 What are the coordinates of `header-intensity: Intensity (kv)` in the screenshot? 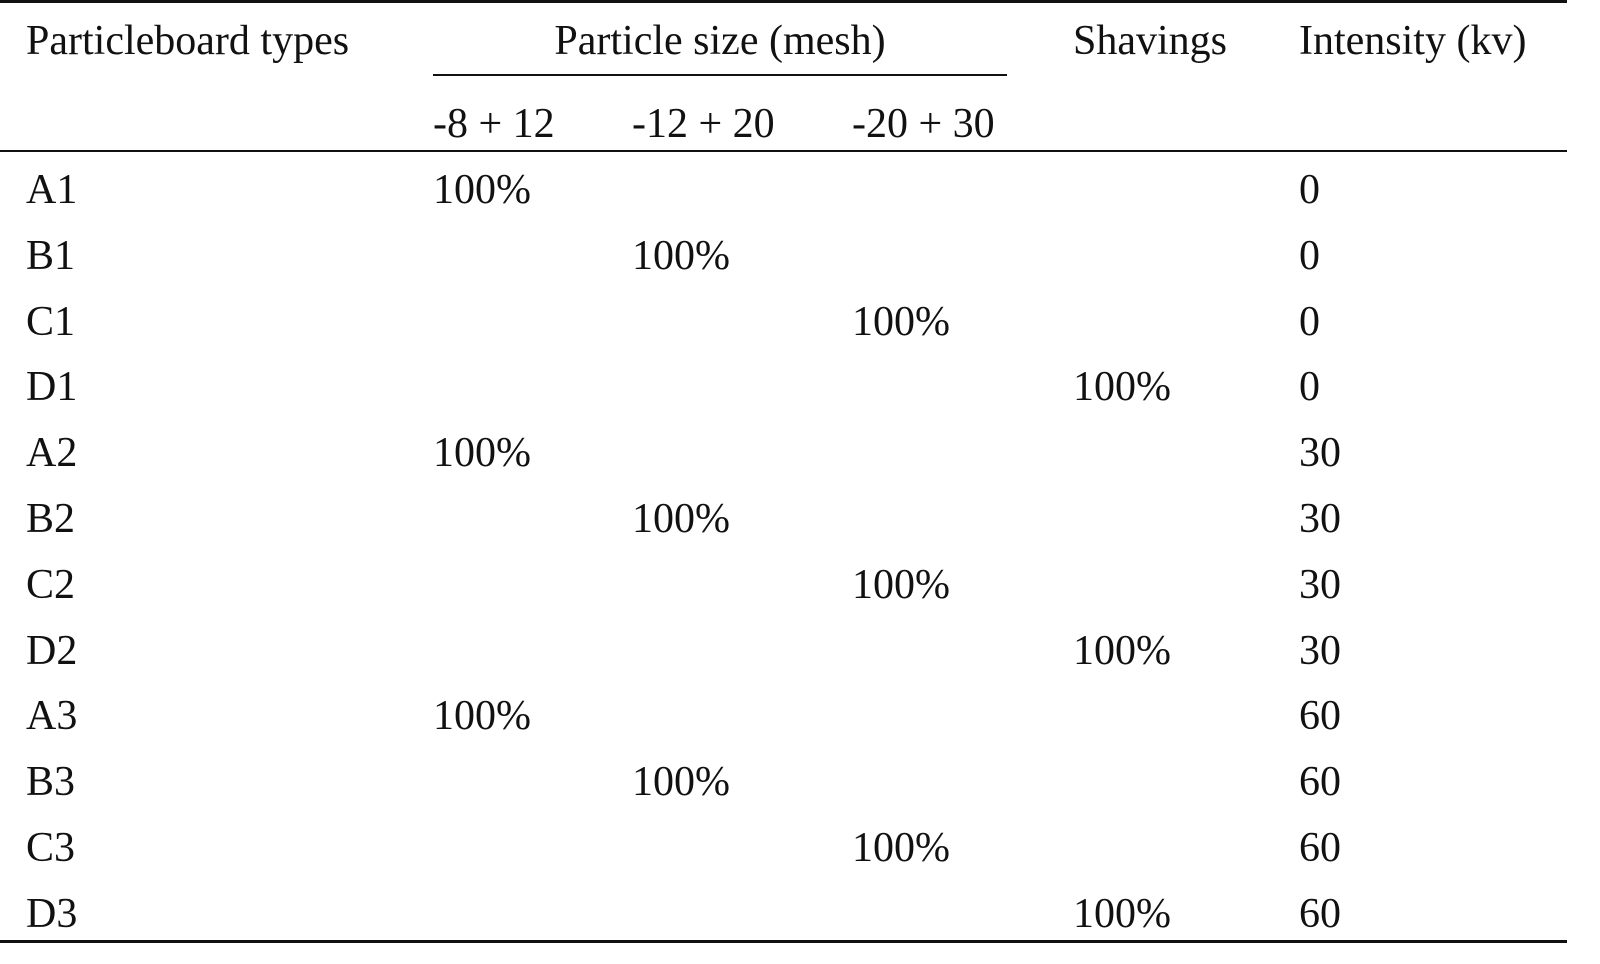 It's located at (1413, 41).